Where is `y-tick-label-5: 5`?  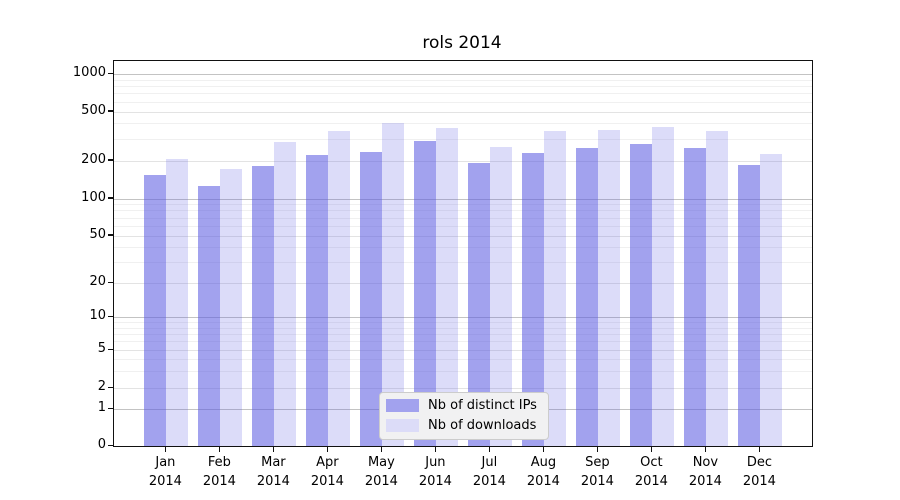 y-tick-label-5: 5 is located at coordinates (101, 348).